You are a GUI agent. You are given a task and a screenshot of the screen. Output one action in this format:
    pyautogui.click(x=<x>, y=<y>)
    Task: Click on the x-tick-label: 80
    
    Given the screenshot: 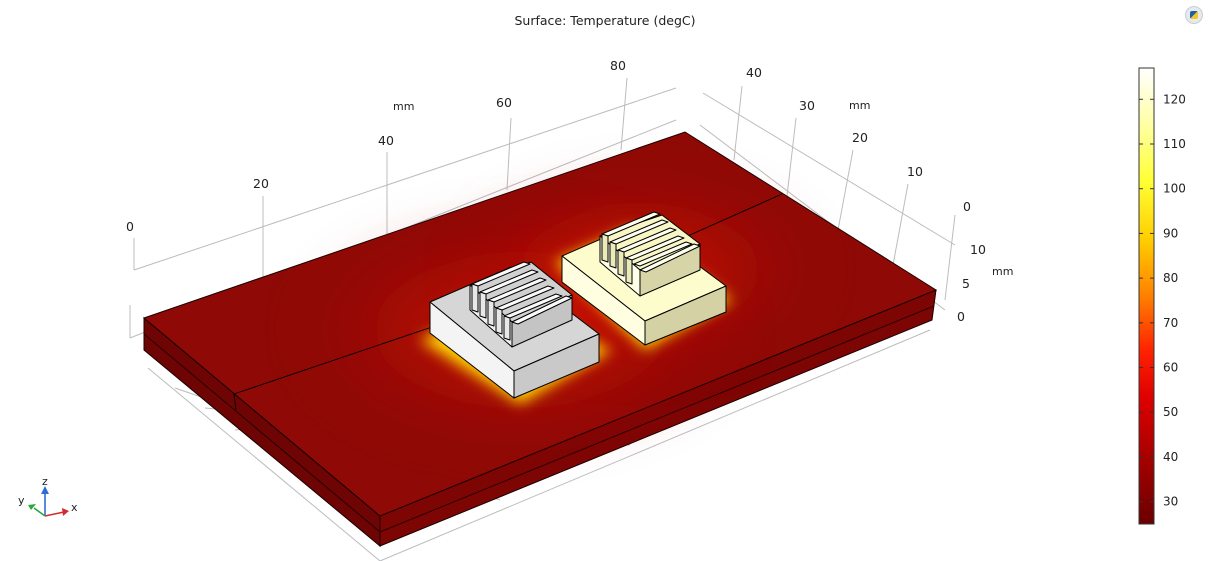 What is the action you would take?
    pyautogui.click(x=618, y=65)
    